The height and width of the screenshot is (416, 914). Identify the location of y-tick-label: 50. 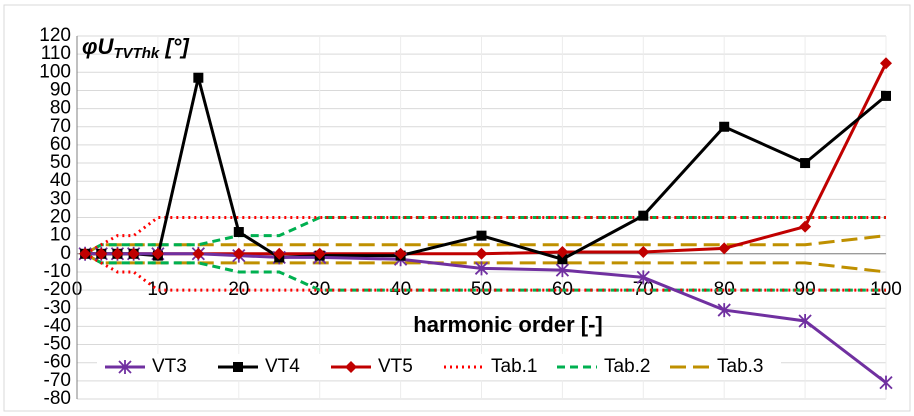
(60, 162).